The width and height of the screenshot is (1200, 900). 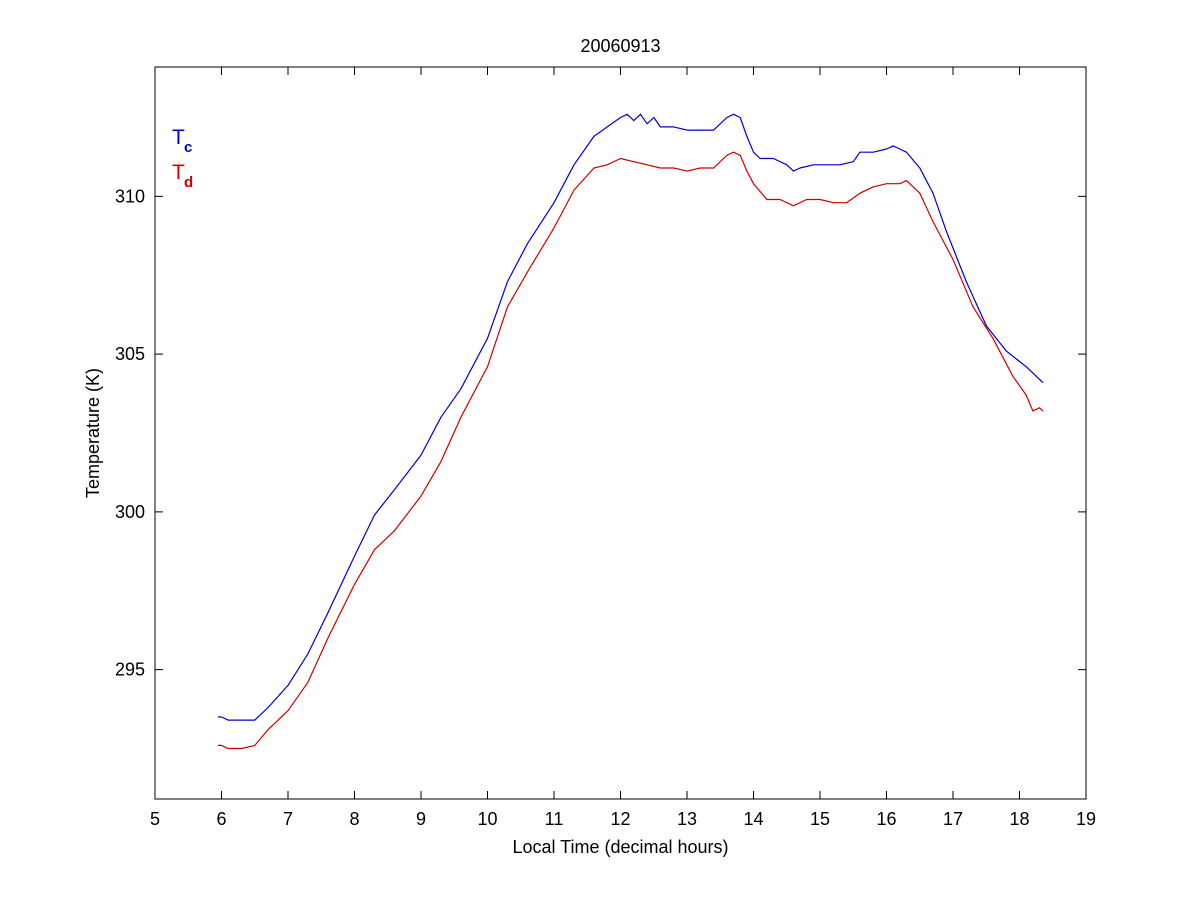 I want to click on x-tick-label: 17, so click(x=953, y=819).